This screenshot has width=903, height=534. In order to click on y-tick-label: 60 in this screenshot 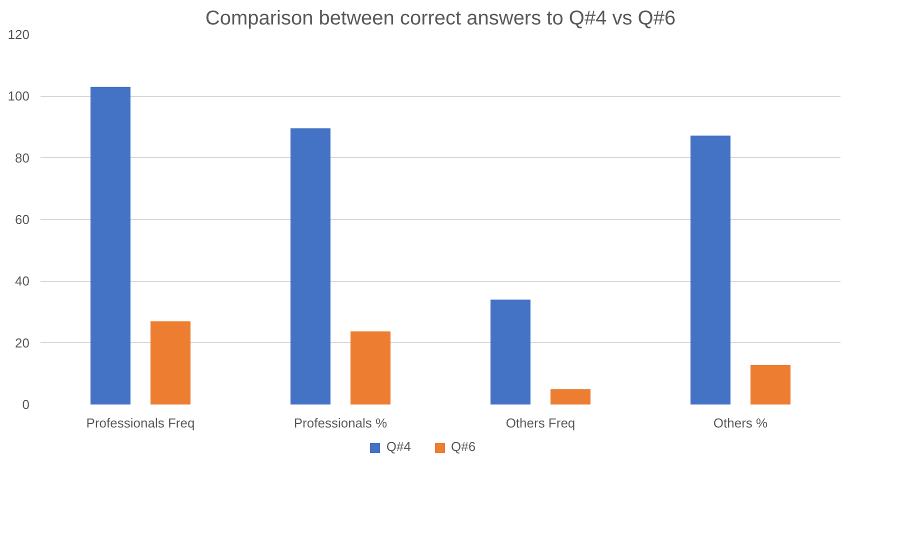, I will do `click(22, 219)`.